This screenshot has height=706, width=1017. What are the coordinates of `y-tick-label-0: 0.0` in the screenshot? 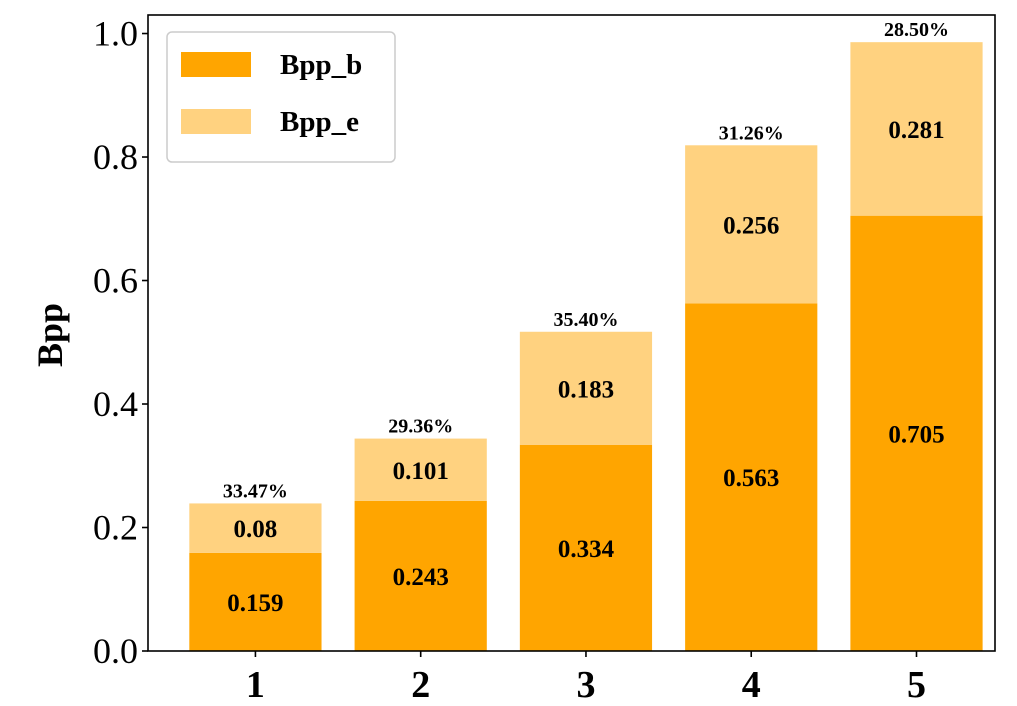 It's located at (115, 651).